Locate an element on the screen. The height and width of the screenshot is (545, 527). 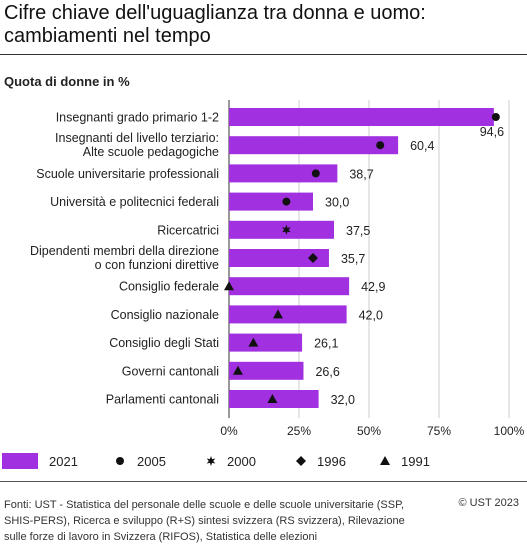
legend-label: 2000 is located at coordinates (241, 461).